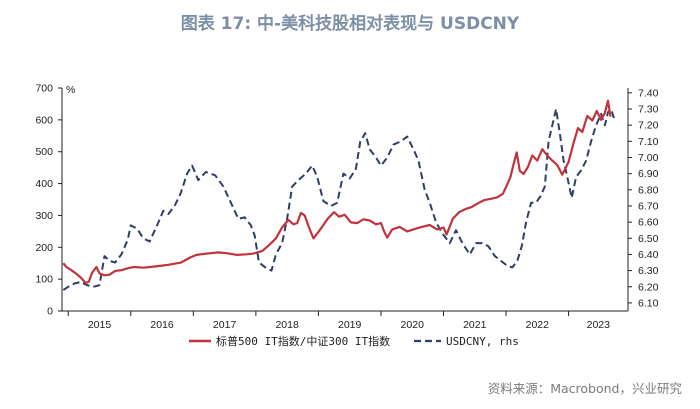 The image size is (700, 409). Describe the element at coordinates (538, 325) in the screenshot. I see `x-tick-label: 2022` at that location.